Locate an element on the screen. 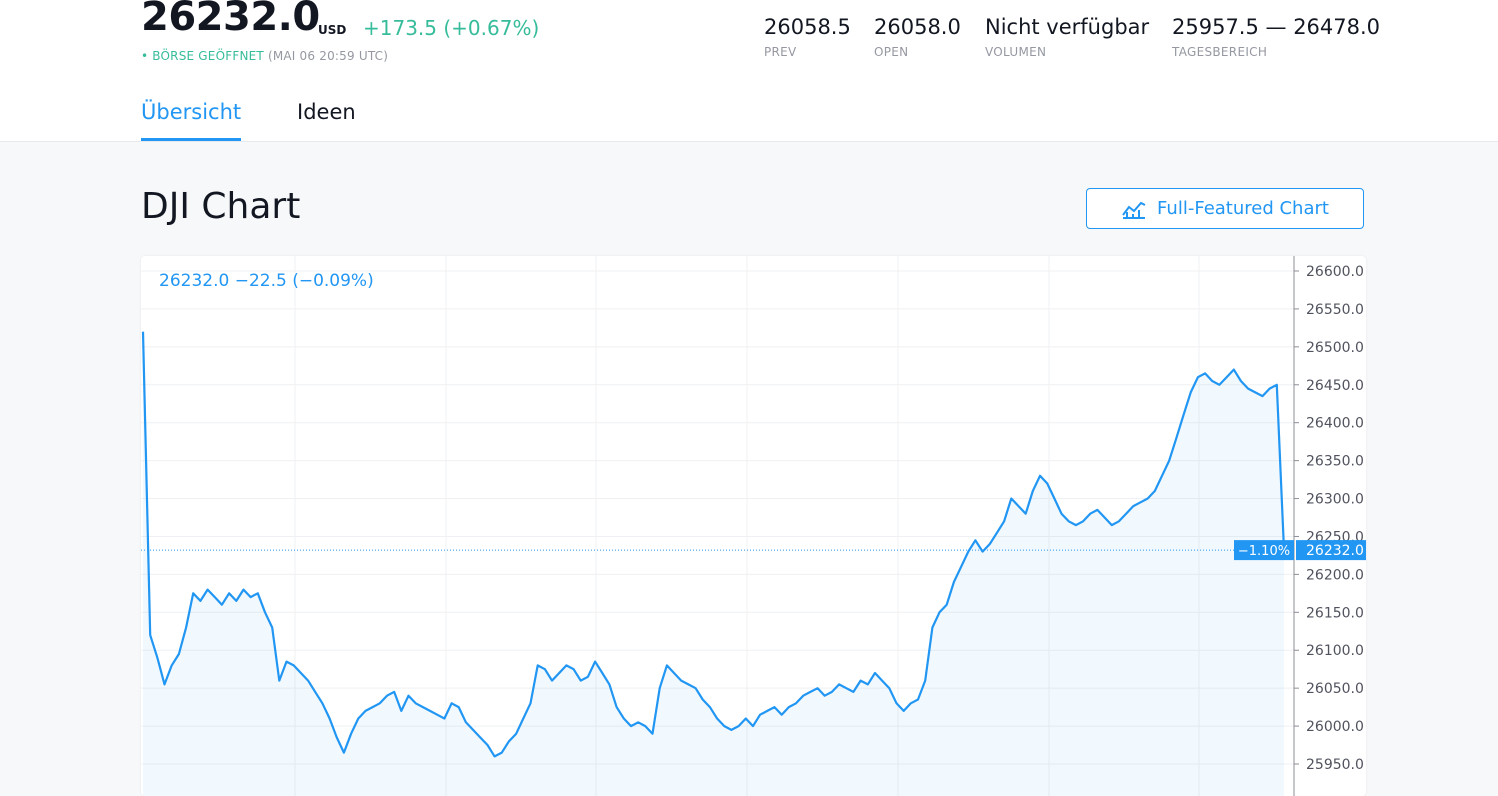 This screenshot has width=1498, height=796. stat-value: 26058.0 is located at coordinates (917, 27).